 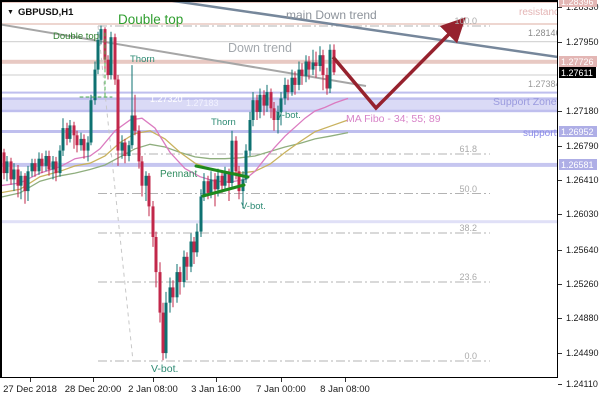 I want to click on symbol-timeframe-label: ▼ GBPUSD,H1, so click(x=40, y=12).